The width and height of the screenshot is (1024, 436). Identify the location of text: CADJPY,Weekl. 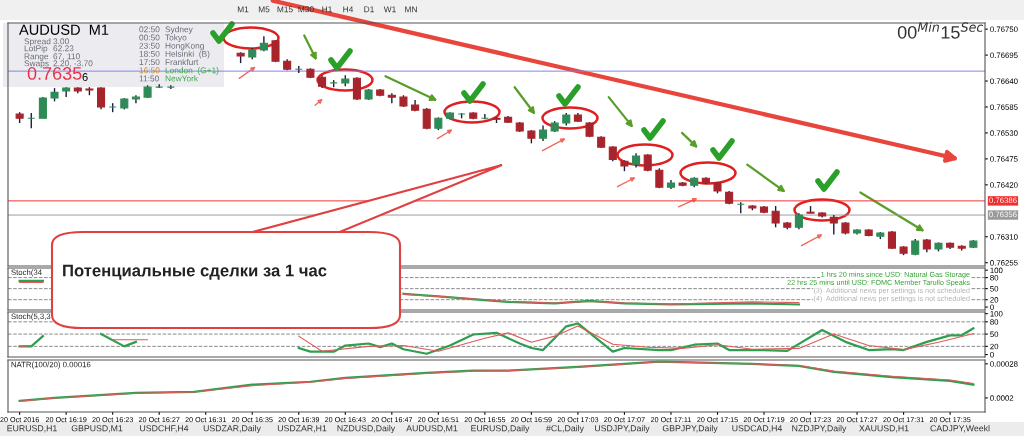
(960, 428).